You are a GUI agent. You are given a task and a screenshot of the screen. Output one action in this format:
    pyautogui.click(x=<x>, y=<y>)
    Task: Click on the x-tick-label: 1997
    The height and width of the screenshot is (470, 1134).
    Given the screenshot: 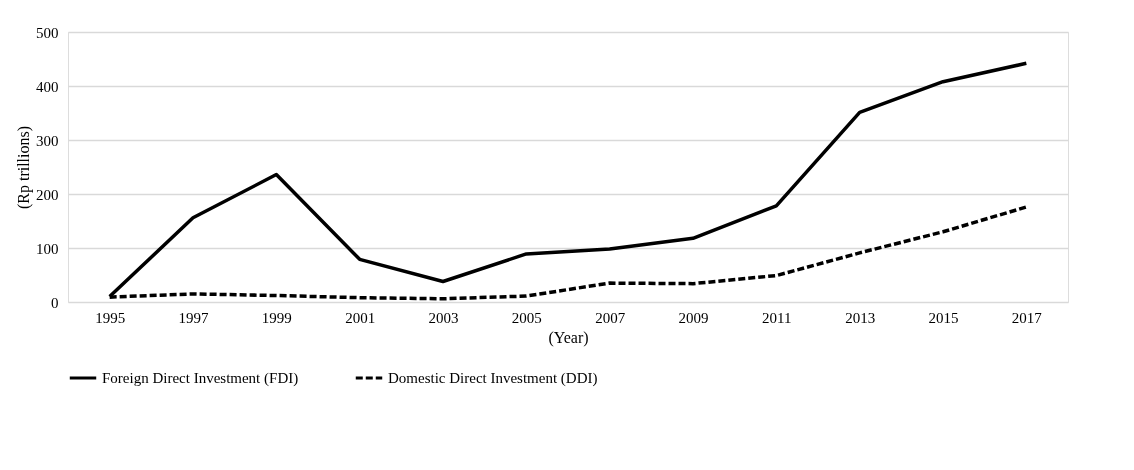 What is the action you would take?
    pyautogui.click(x=193, y=317)
    